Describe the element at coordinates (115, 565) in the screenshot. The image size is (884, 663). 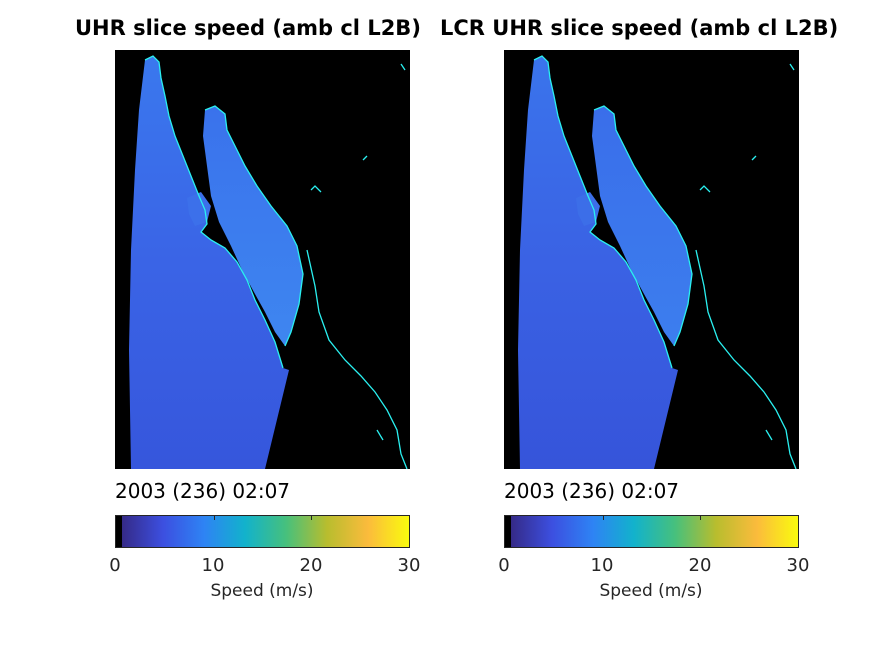
I see `panel-1-tick-0: 0` at that location.